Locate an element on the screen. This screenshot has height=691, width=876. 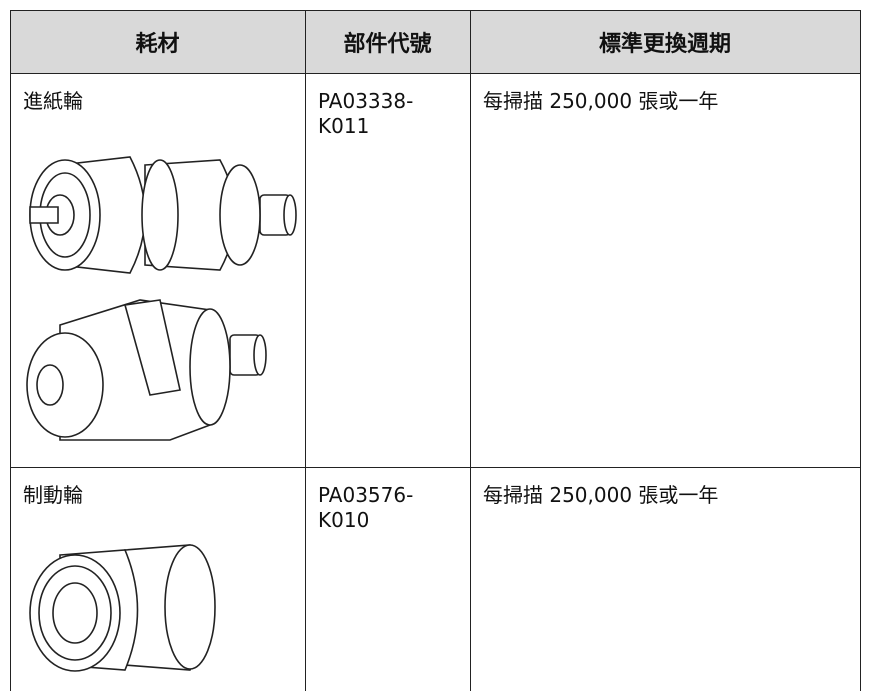
part-number: PA03576- K010 is located at coordinates (387, 500).